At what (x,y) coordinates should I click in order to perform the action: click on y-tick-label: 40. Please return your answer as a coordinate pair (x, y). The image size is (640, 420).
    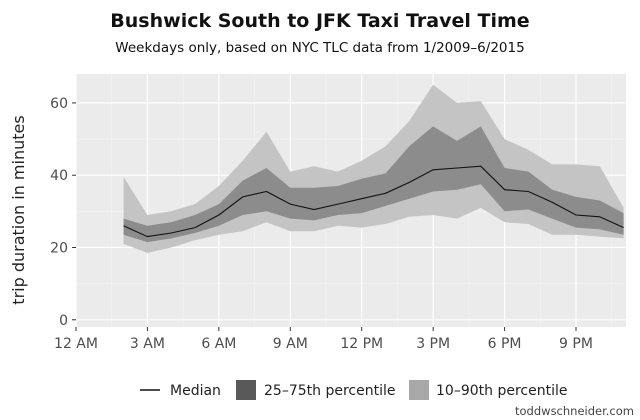
    Looking at the image, I should click on (59, 176).